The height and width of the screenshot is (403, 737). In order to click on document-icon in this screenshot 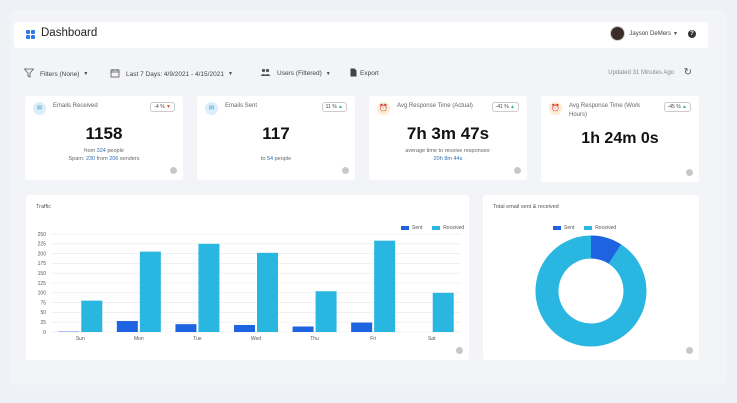, I will do `click(353, 73)`.